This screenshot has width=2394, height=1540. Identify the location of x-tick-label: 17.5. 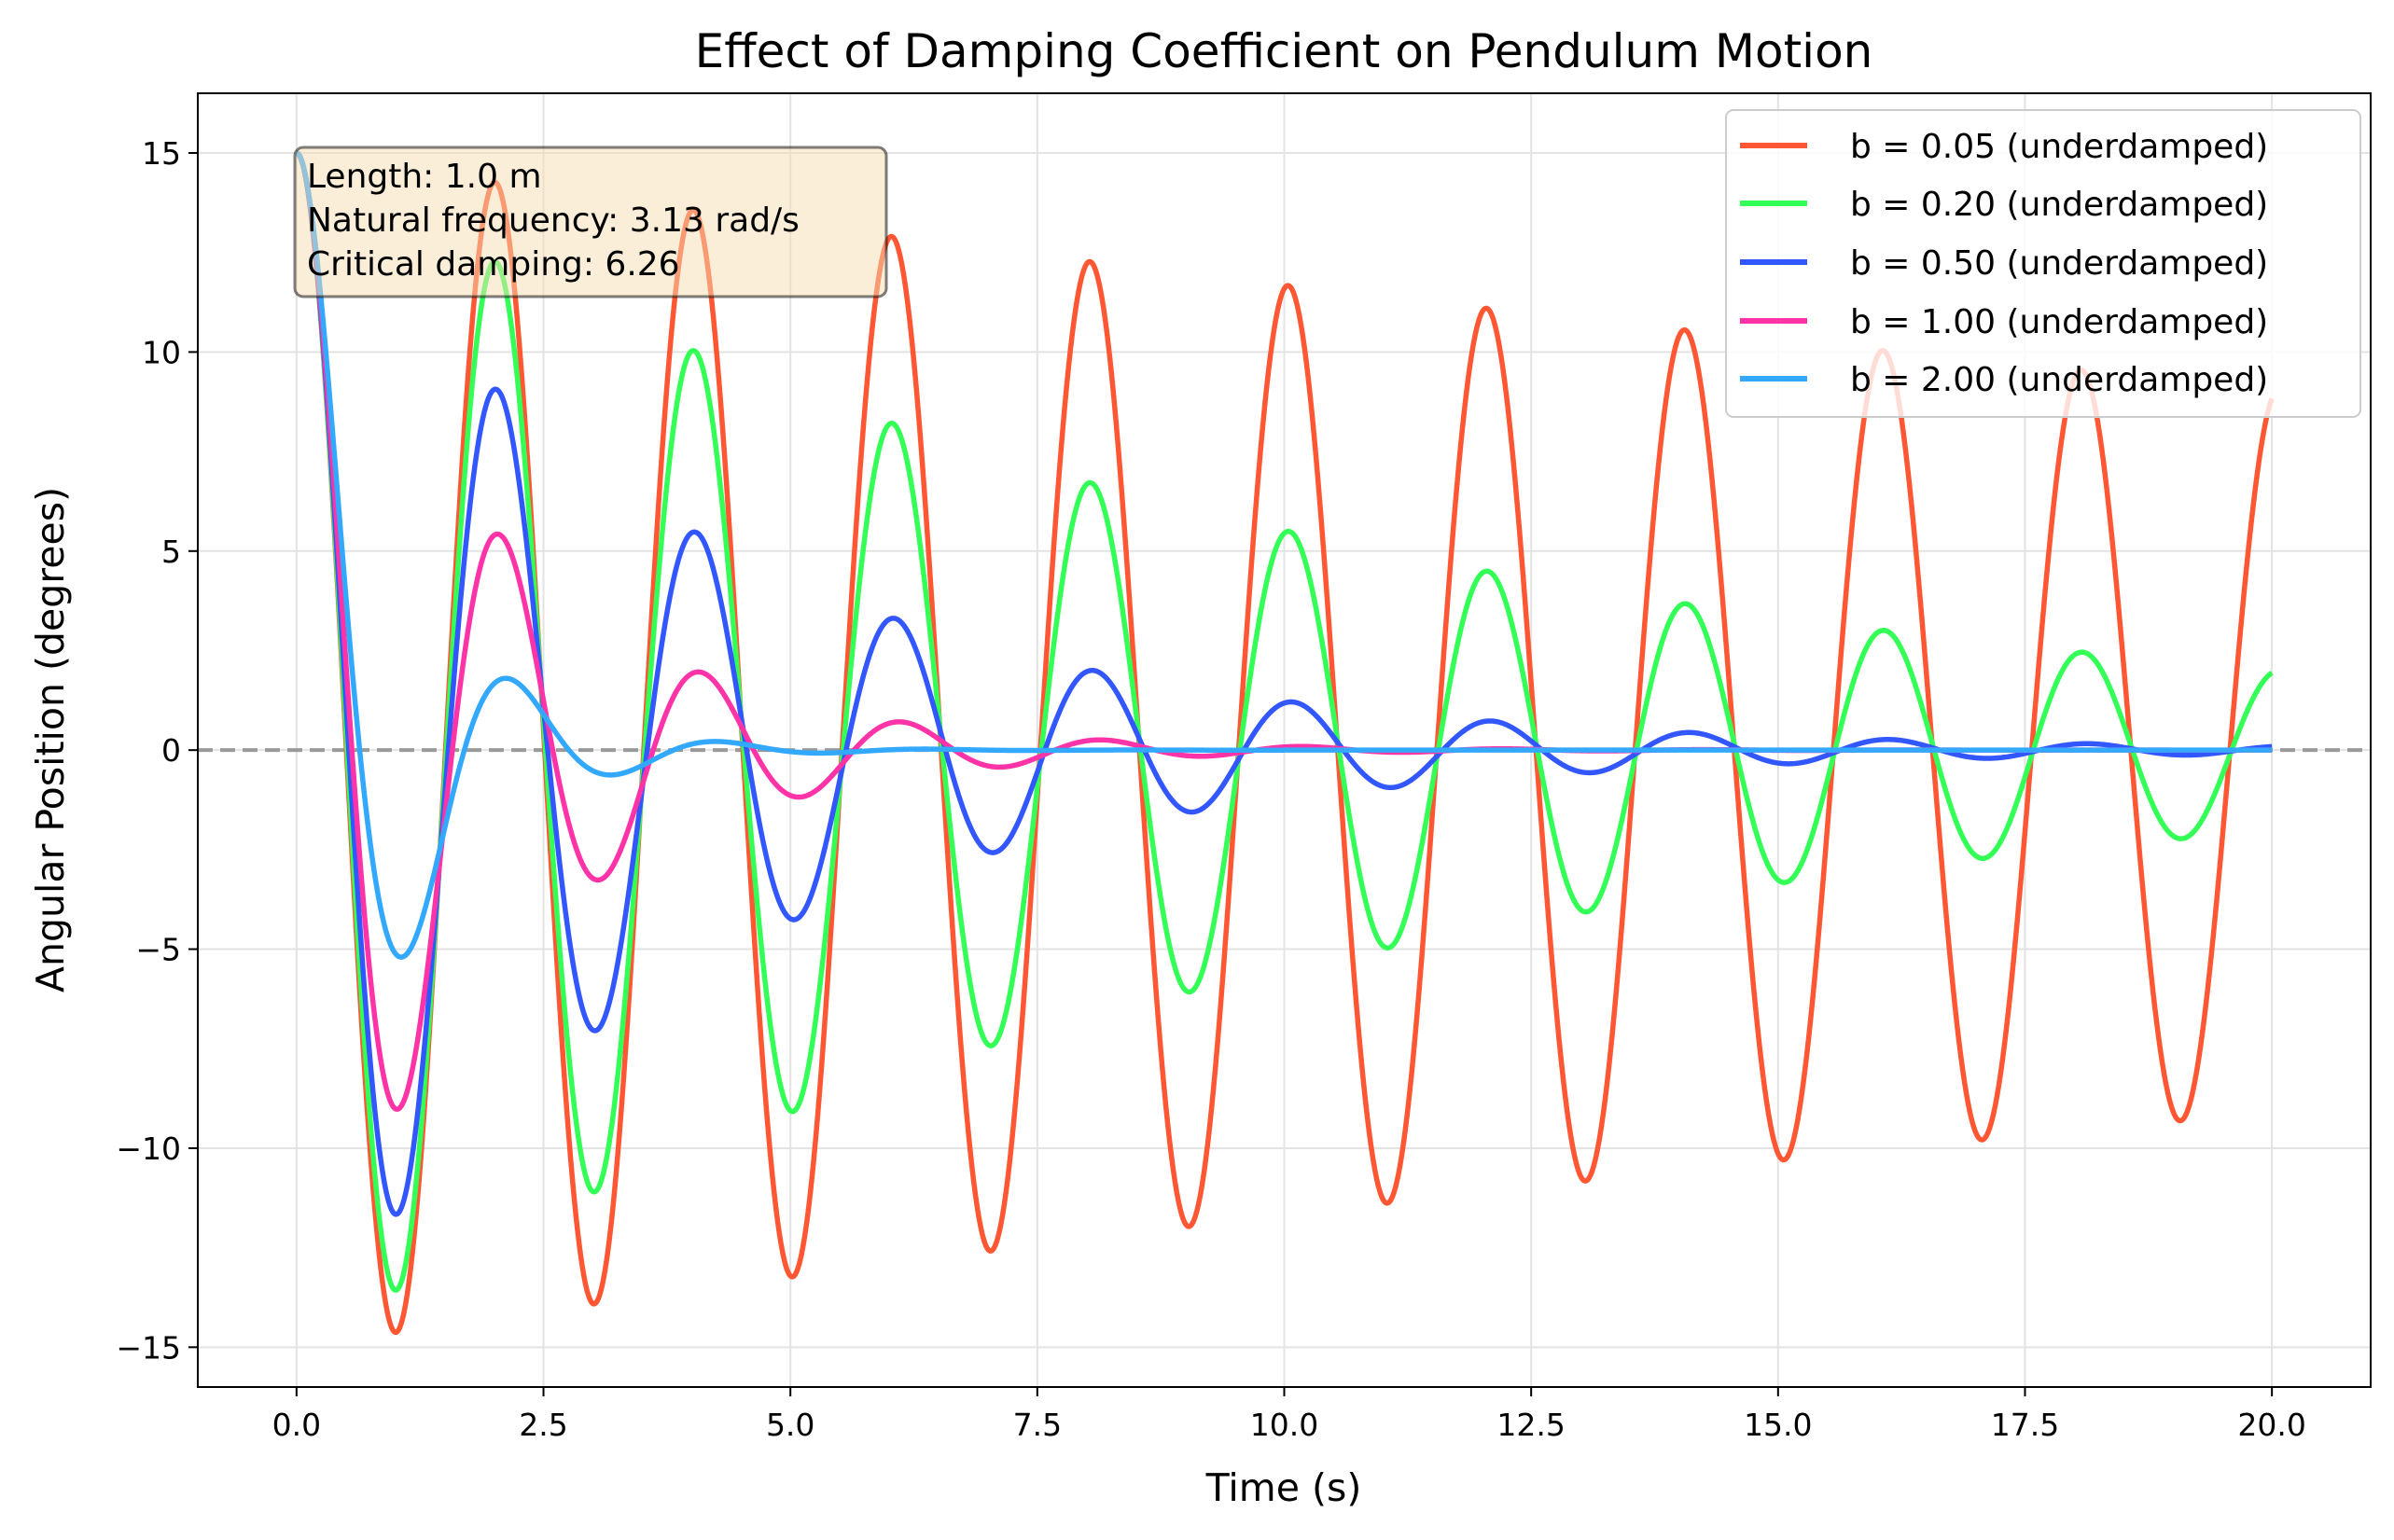
(2025, 1425).